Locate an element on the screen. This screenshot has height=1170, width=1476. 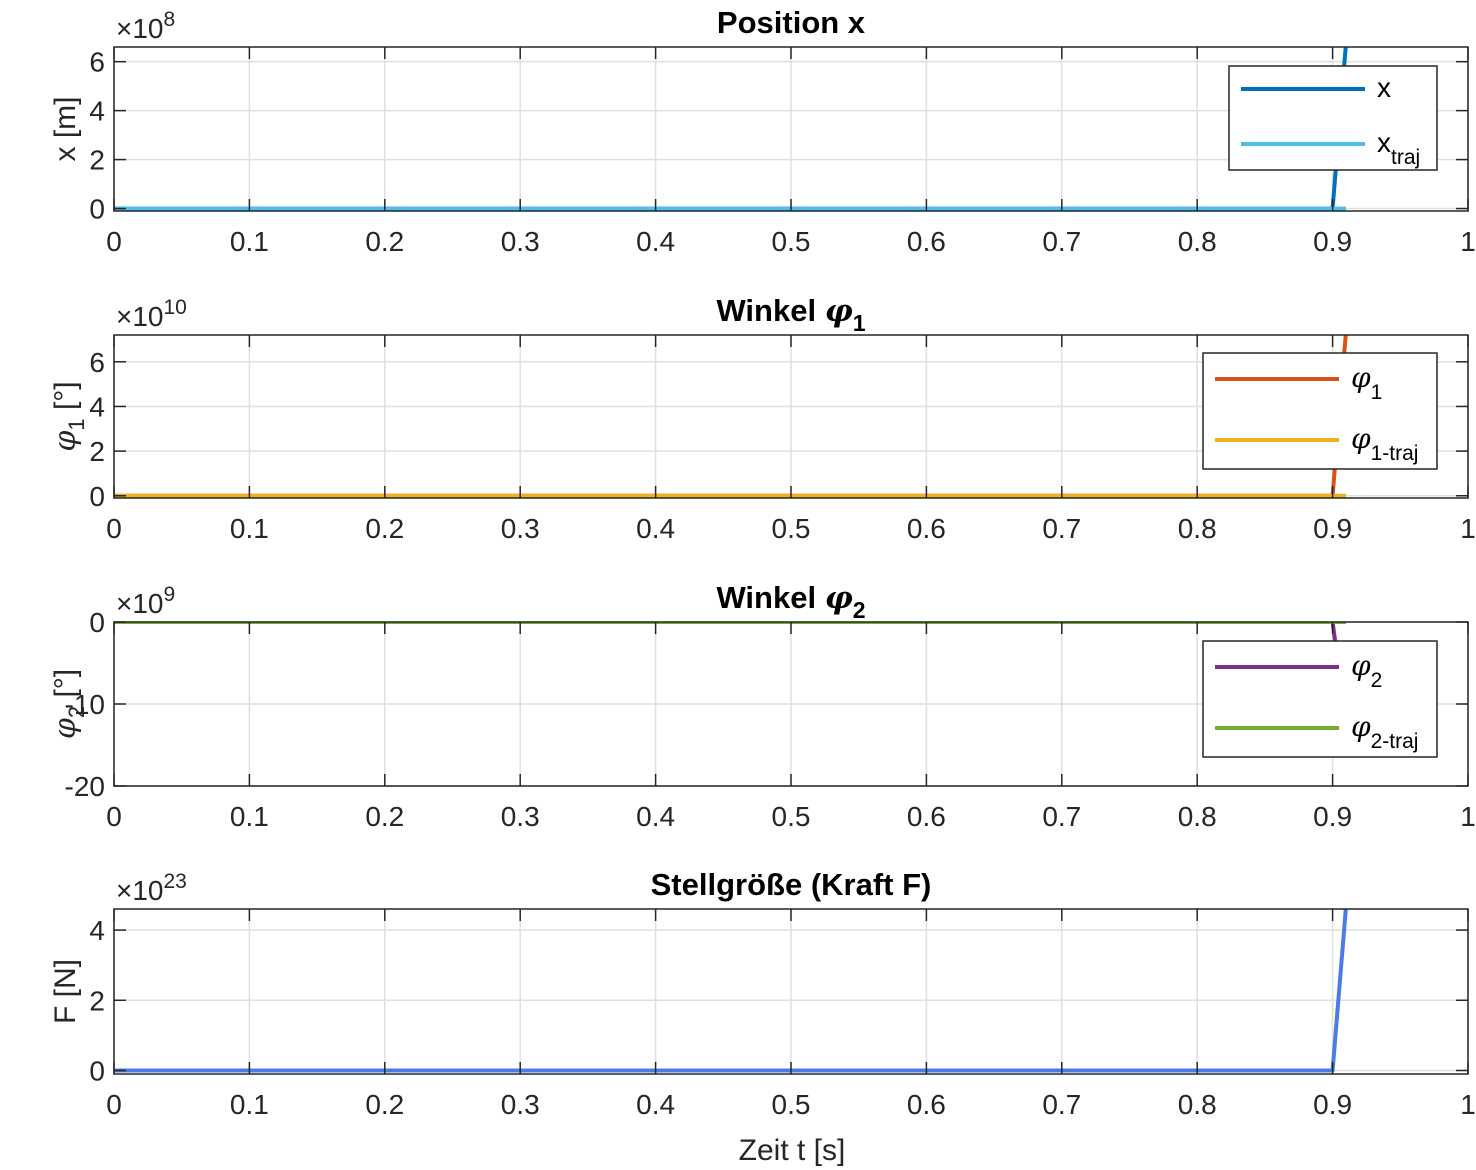
legend: φ2 φ2-traj is located at coordinates (1320, 699).